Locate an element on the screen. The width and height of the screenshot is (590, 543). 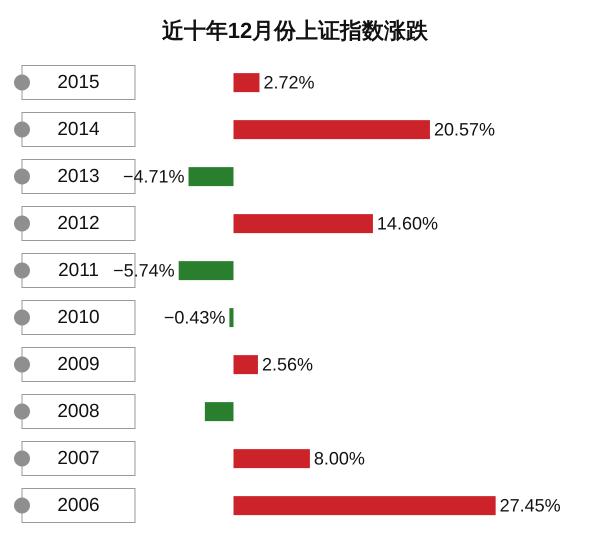
y-tick-label: 2006 is located at coordinates (78, 505).